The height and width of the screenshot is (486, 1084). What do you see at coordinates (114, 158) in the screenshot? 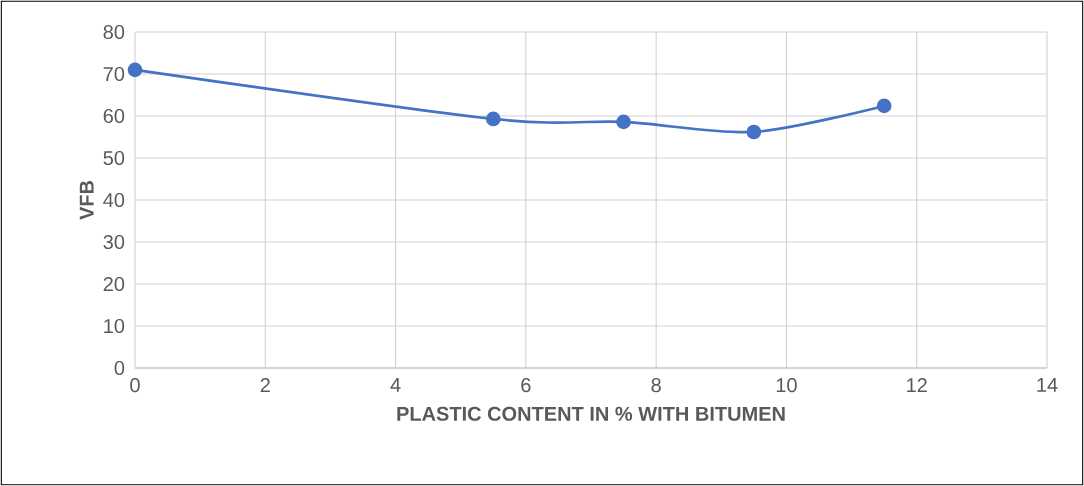
I see `y-tick-label: 50` at bounding box center [114, 158].